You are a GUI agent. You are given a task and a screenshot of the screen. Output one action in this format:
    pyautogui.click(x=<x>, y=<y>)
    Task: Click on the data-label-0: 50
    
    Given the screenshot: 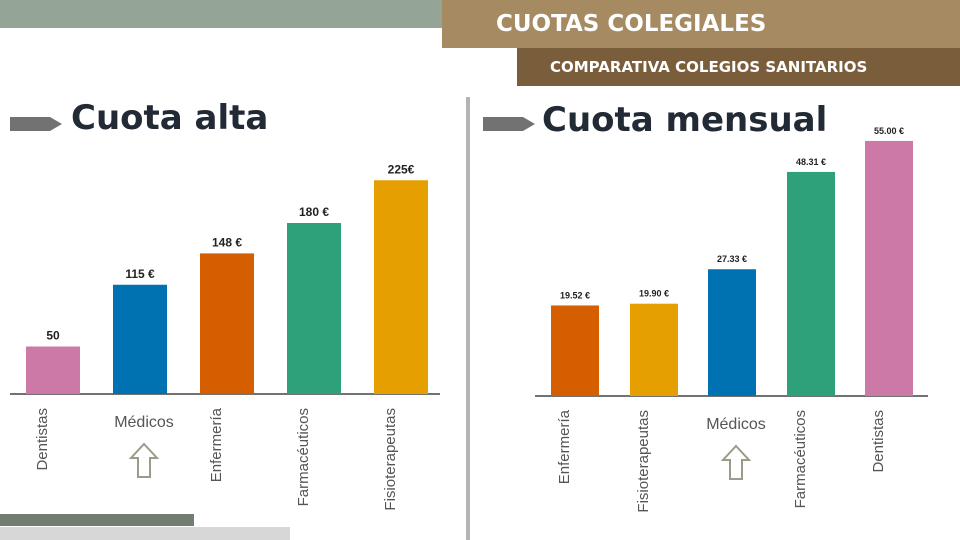 What is the action you would take?
    pyautogui.click(x=53, y=336)
    